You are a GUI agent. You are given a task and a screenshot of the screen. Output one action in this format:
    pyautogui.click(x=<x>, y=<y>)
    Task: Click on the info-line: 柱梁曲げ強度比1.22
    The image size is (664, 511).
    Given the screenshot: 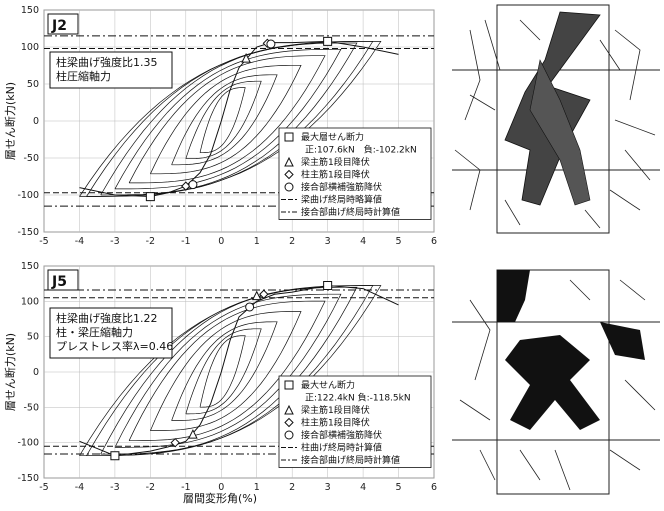 What is the action you would take?
    pyautogui.click(x=107, y=318)
    